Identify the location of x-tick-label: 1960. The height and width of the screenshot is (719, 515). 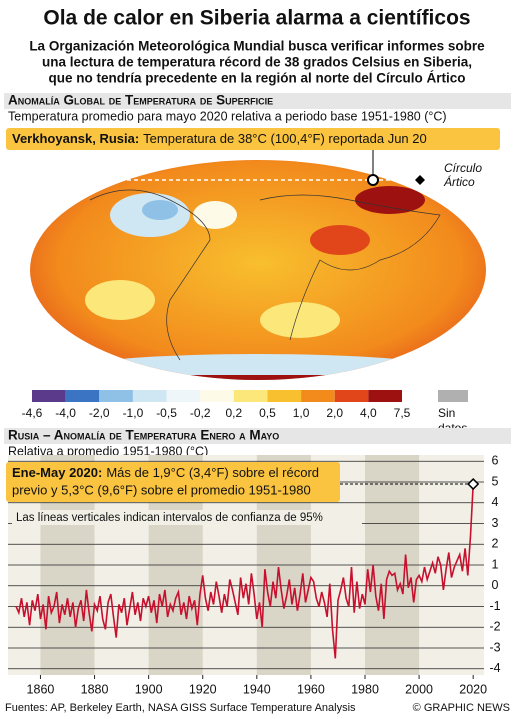
(311, 689).